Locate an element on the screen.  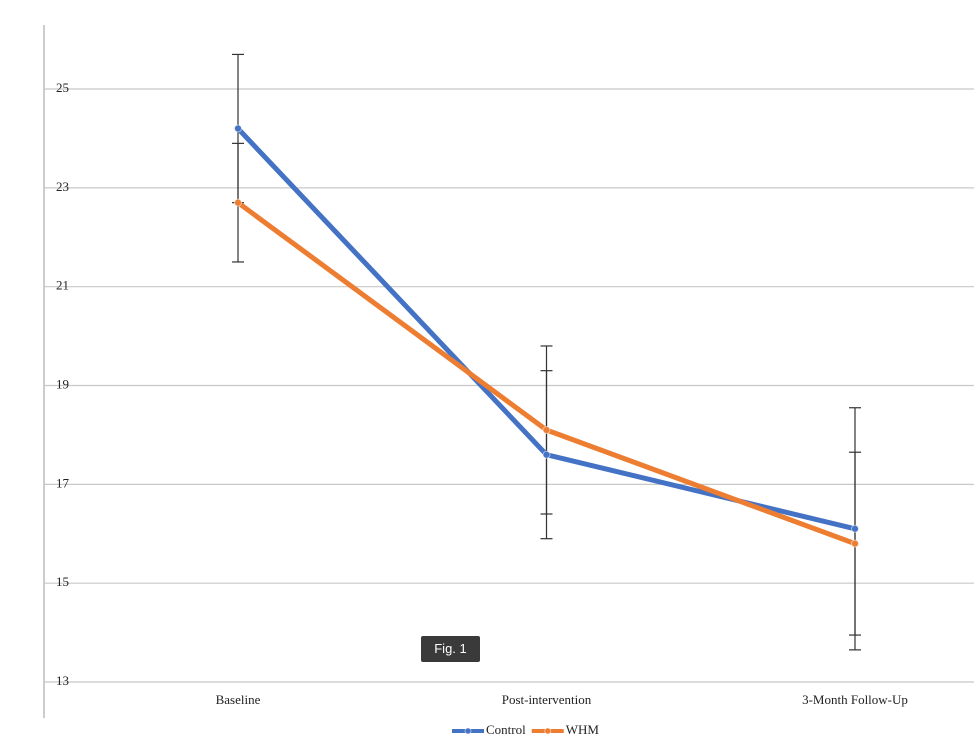
y-tick-label: 13 is located at coordinates (62, 680).